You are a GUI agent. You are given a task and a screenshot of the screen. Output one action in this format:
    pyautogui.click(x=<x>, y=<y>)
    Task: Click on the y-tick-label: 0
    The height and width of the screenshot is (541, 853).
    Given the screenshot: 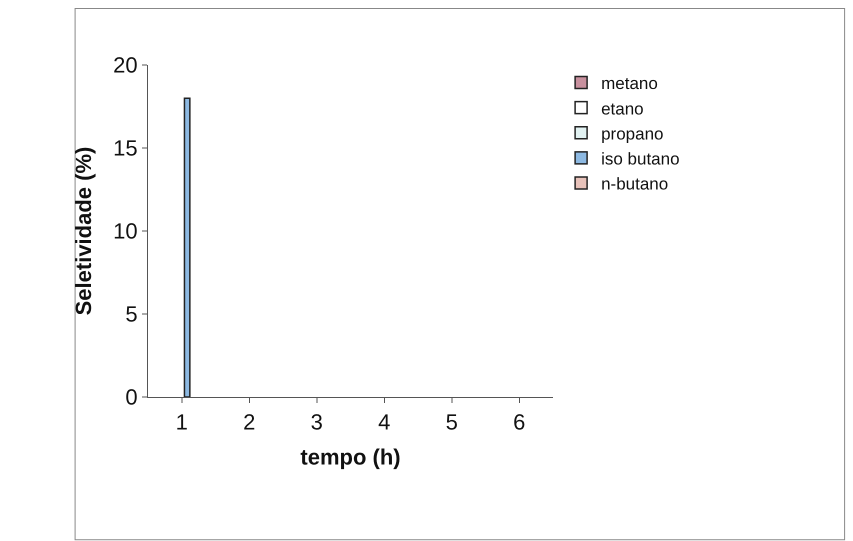 What is the action you would take?
    pyautogui.click(x=131, y=397)
    